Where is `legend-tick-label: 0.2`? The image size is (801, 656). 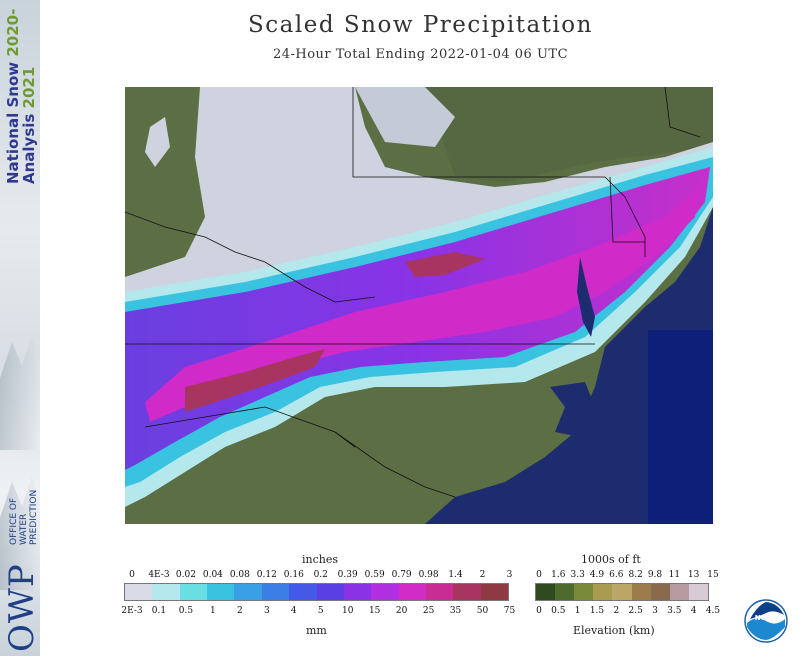
legend-tick-label: 0.2 is located at coordinates (320, 575).